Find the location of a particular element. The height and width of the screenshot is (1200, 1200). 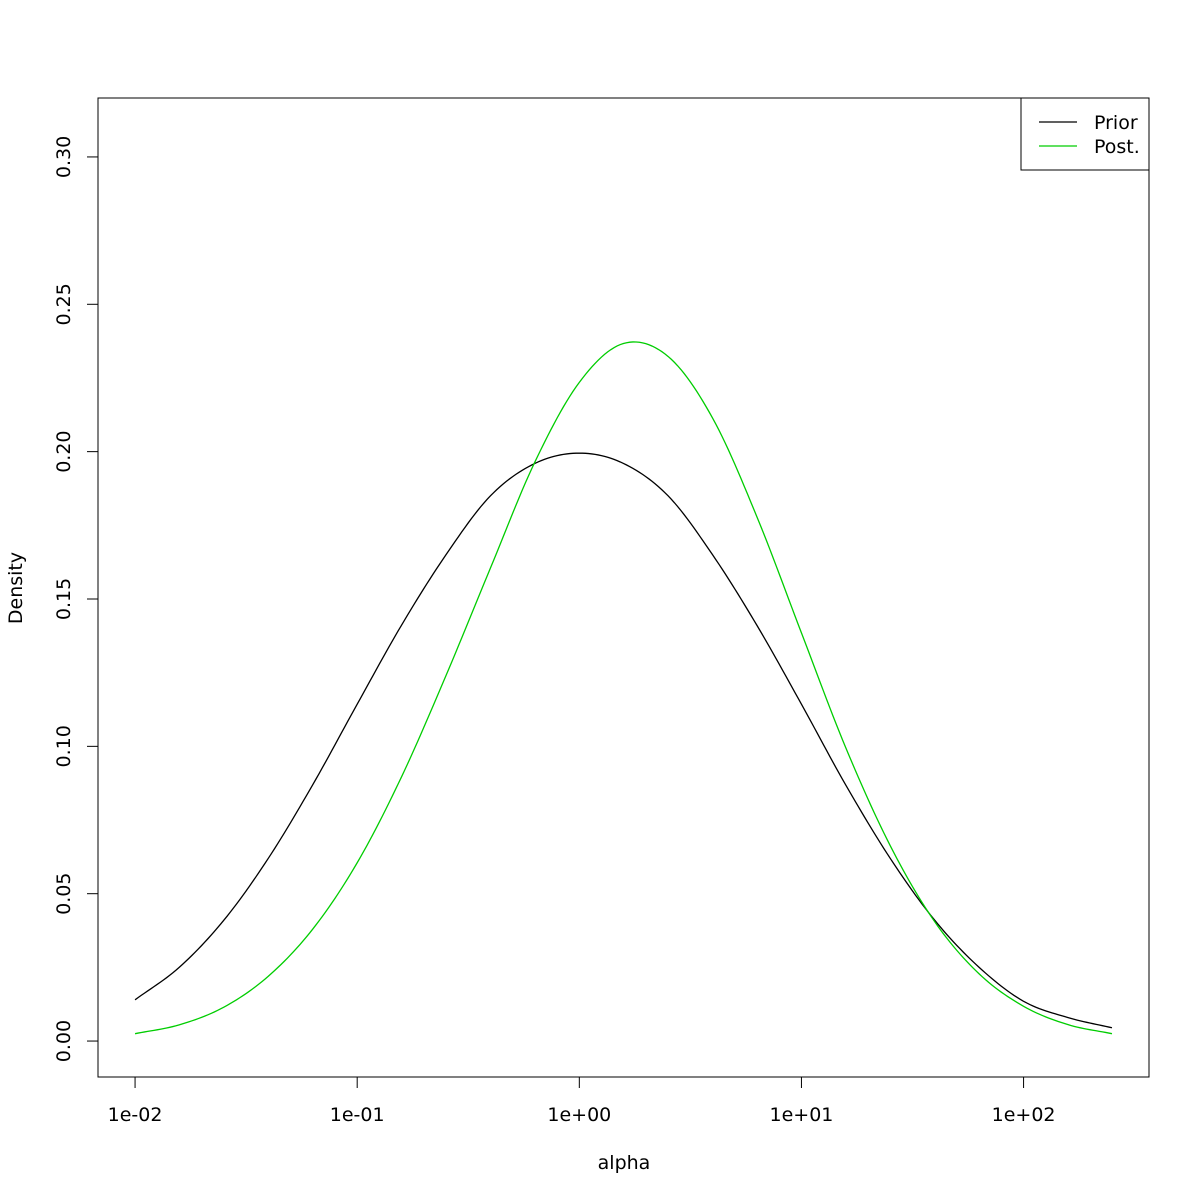

y-axis: 0.00 0.05 0.10 0.15 0.20 0.25 0.30 is located at coordinates (76, 599).